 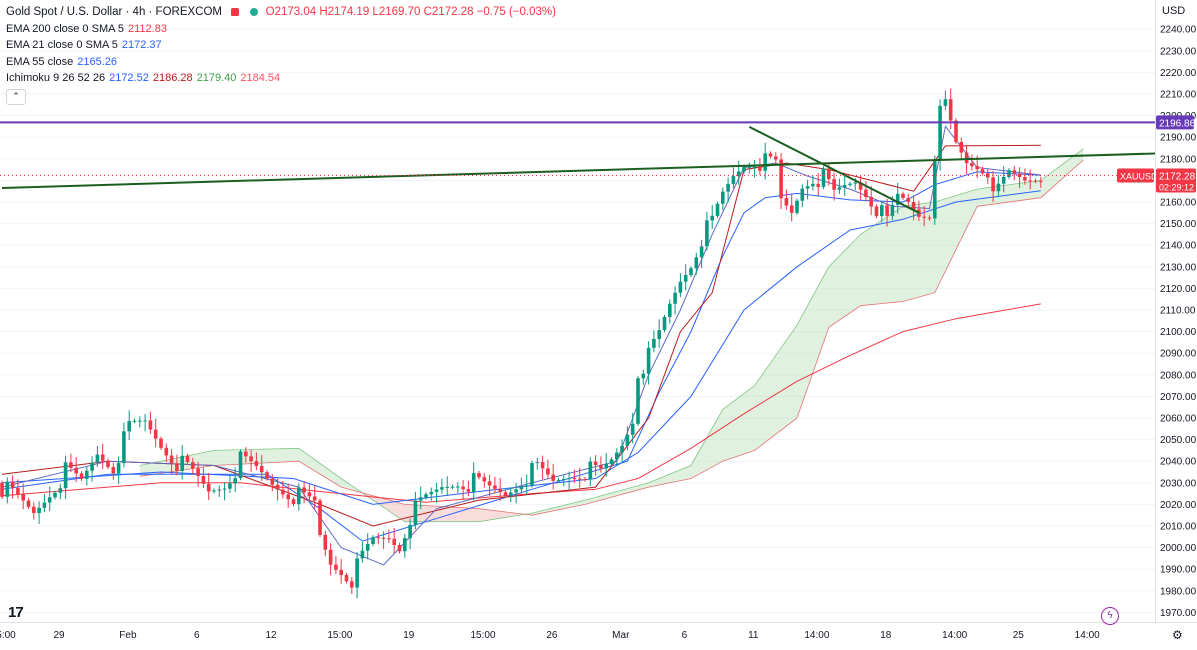 What do you see at coordinates (1178, 332) in the screenshot?
I see `y-tick-label: 2100.00` at bounding box center [1178, 332].